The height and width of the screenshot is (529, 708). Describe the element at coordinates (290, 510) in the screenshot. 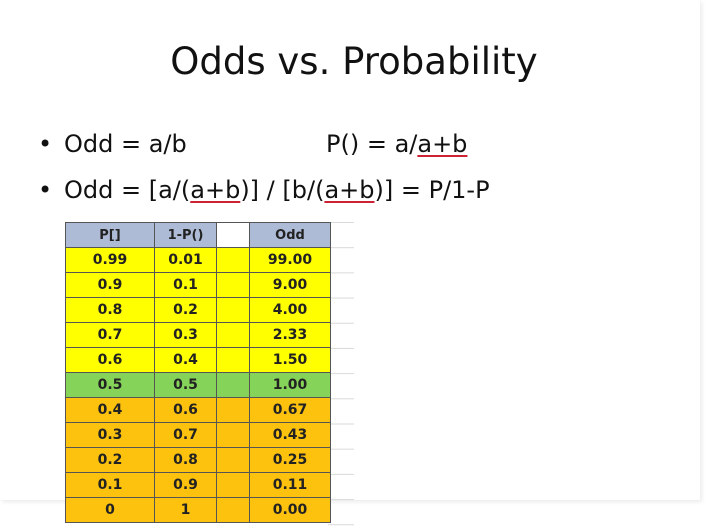

I see `cell-odd: 0.00` at that location.